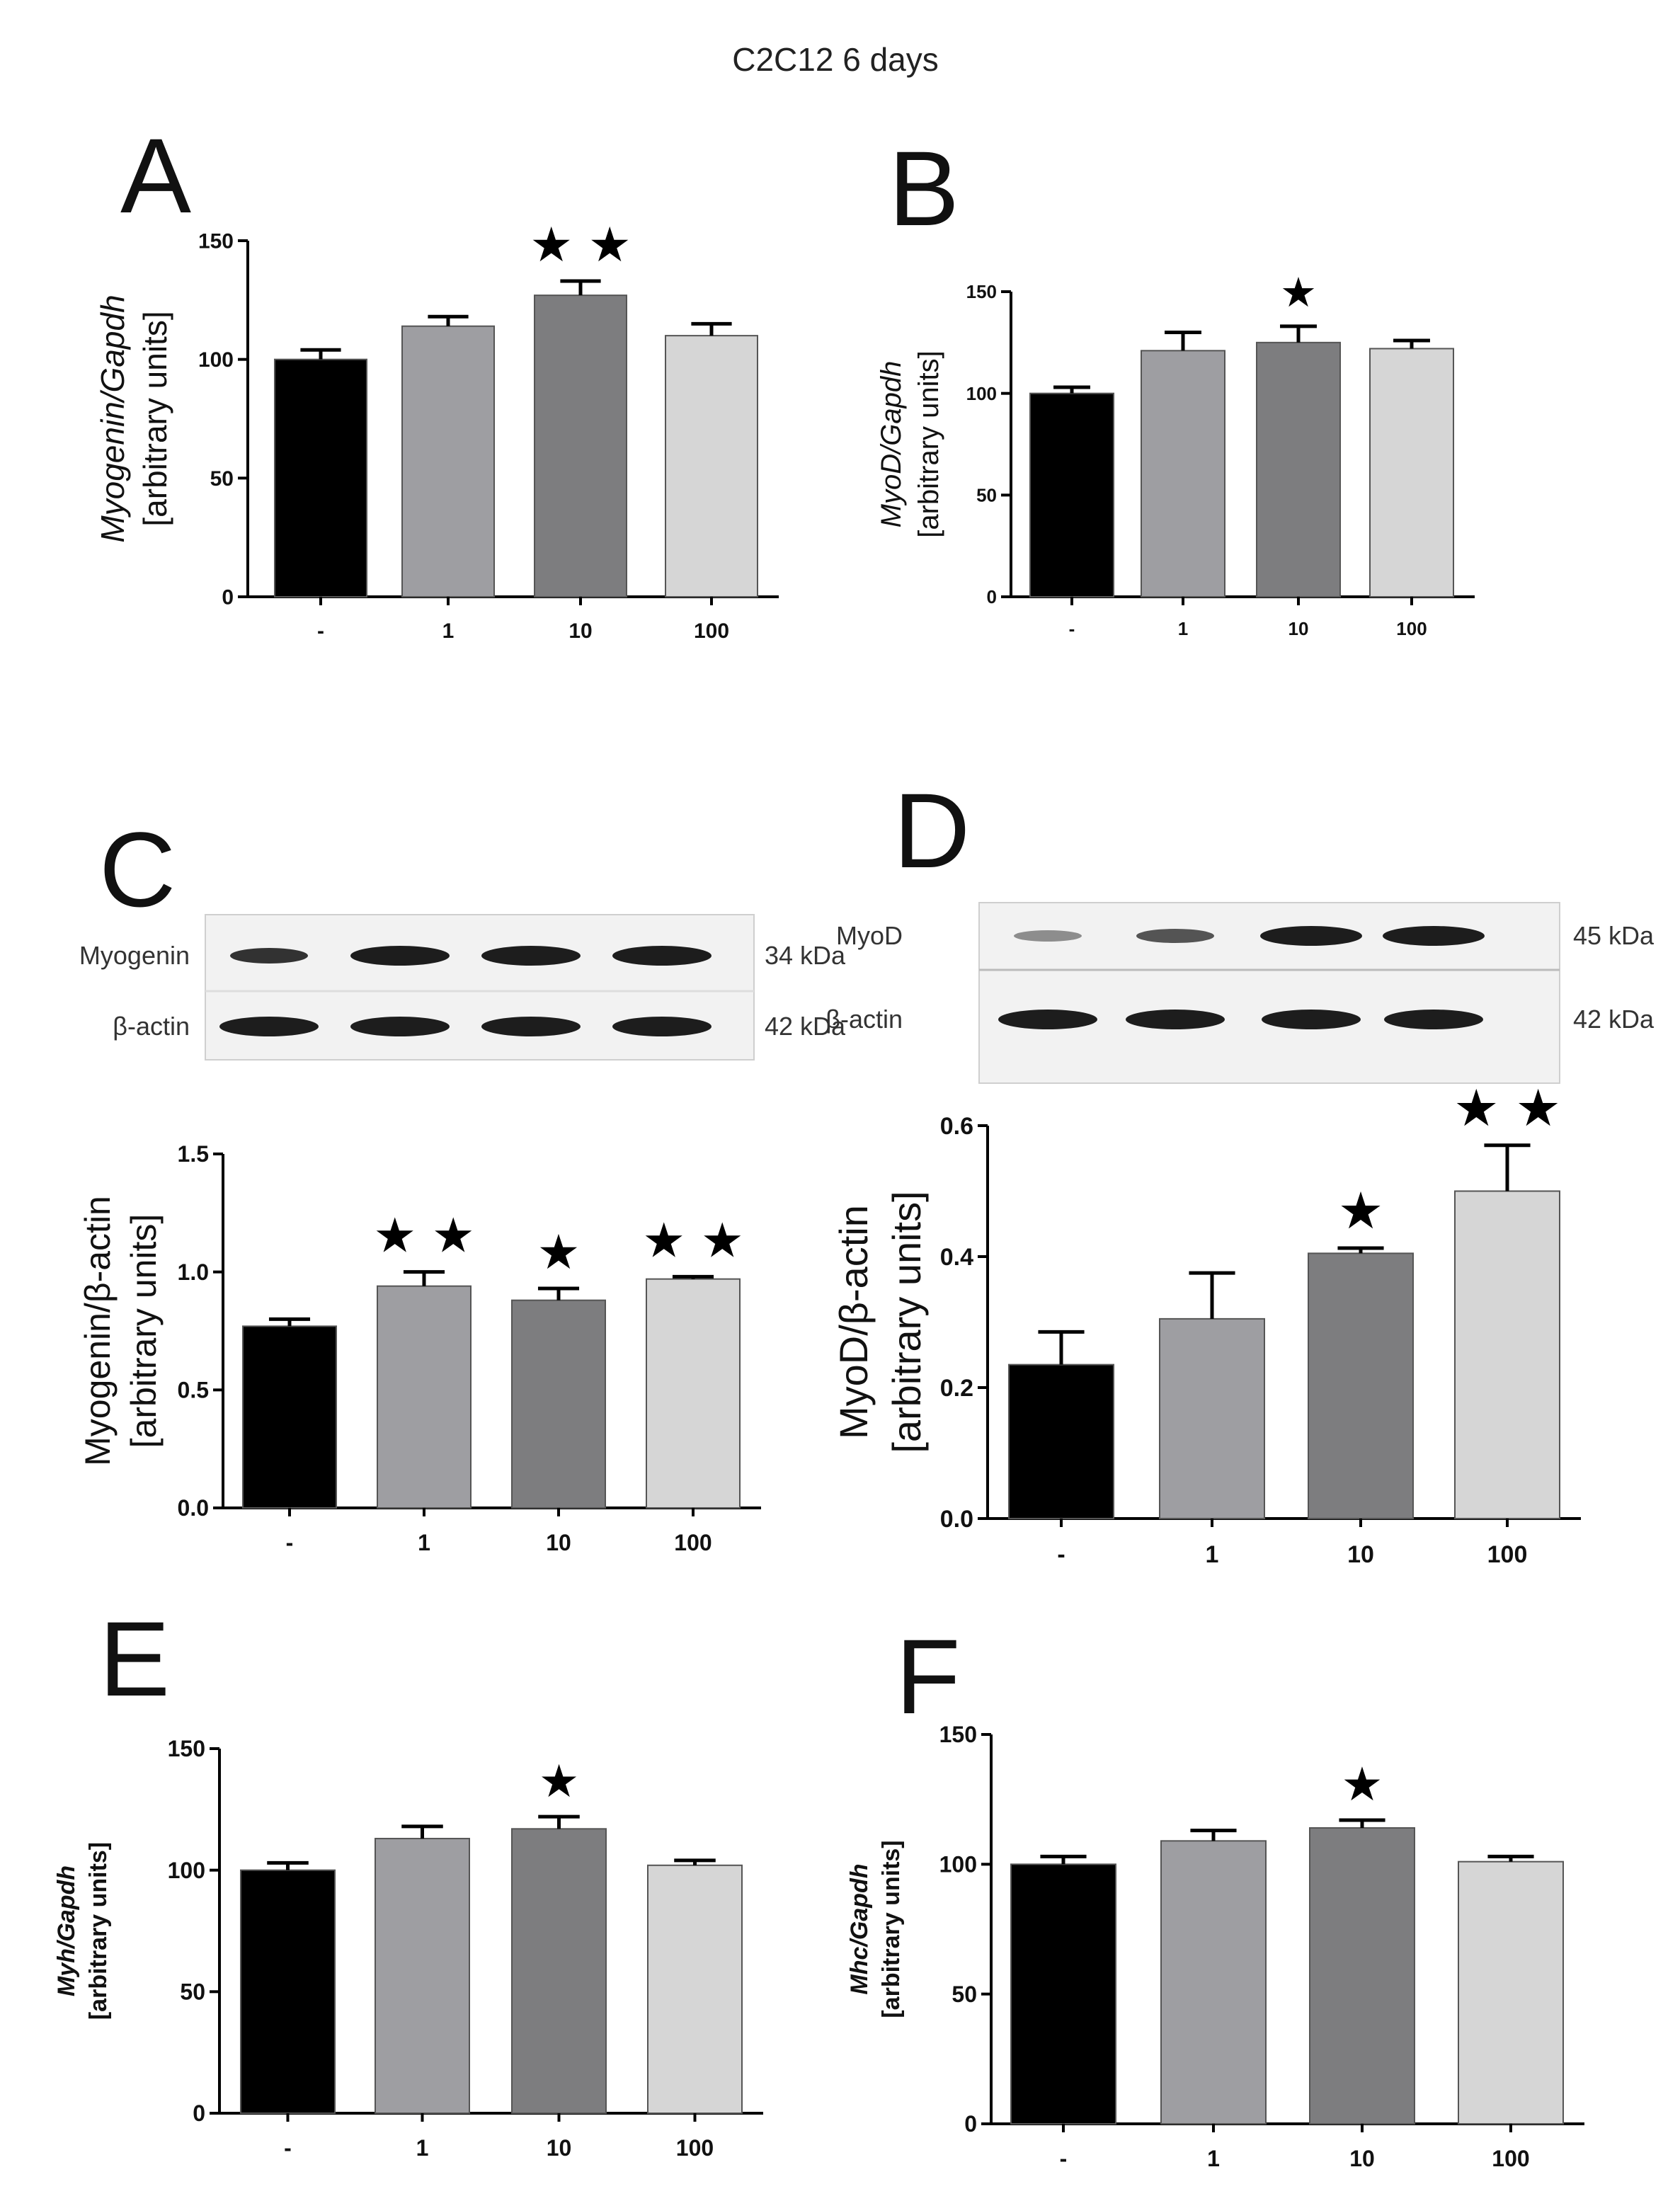  Describe the element at coordinates (931, 830) in the screenshot. I see `panel-letter: D` at that location.